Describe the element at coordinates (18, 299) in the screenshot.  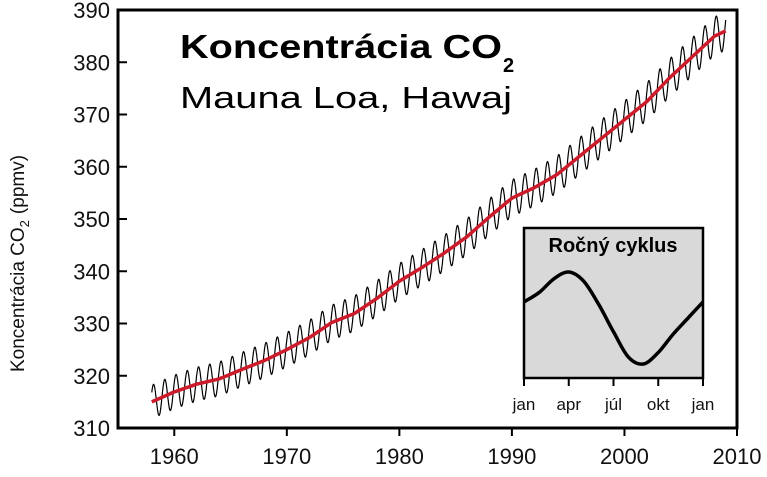
I see `y-axis-label-text: Koncentrácia CO` at that location.